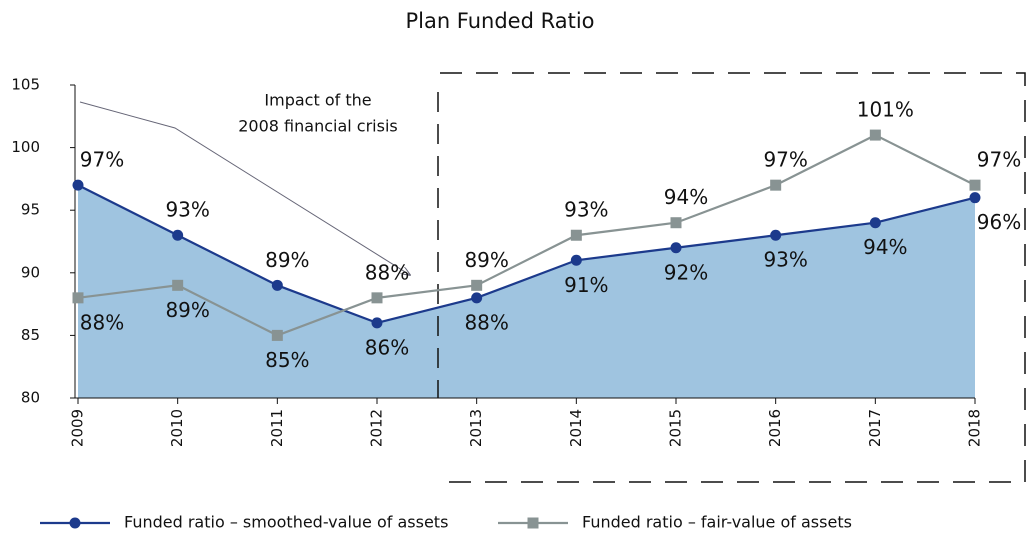 The width and height of the screenshot is (1029, 535). I want to click on x-tick-label: 2017, so click(875, 428).